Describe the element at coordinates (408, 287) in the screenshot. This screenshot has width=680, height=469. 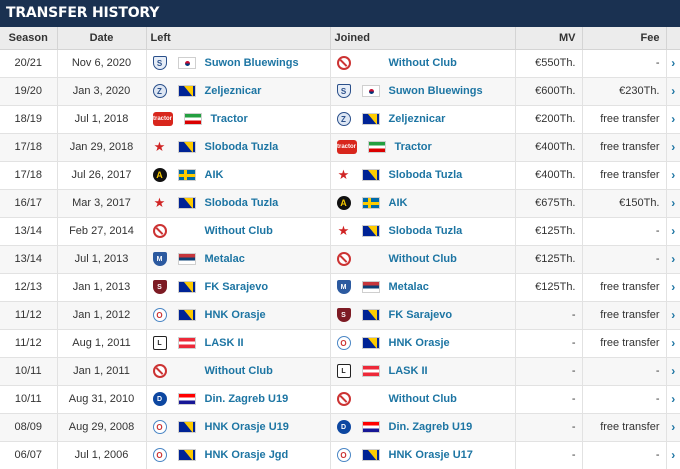
I see `joined-club-link: Metalac` at that location.